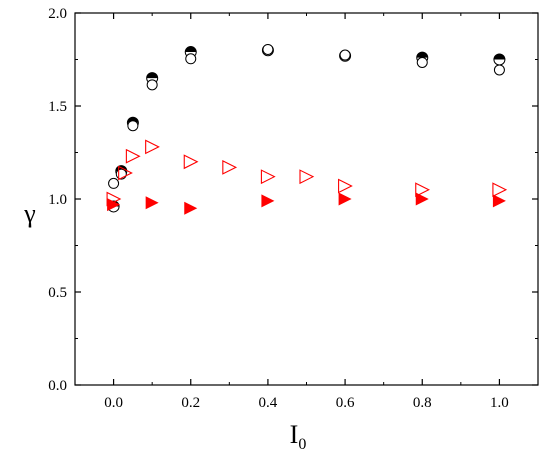 The width and height of the screenshot is (550, 459). Describe the element at coordinates (57, 107) in the screenshot. I see `y-tick-label: 1.5` at that location.